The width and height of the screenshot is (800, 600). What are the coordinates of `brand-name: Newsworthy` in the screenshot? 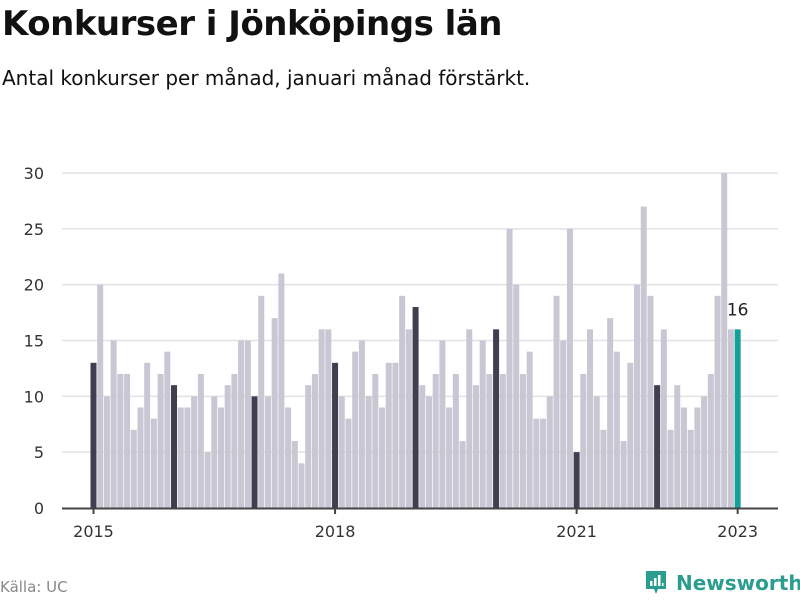 It's located at (738, 583).